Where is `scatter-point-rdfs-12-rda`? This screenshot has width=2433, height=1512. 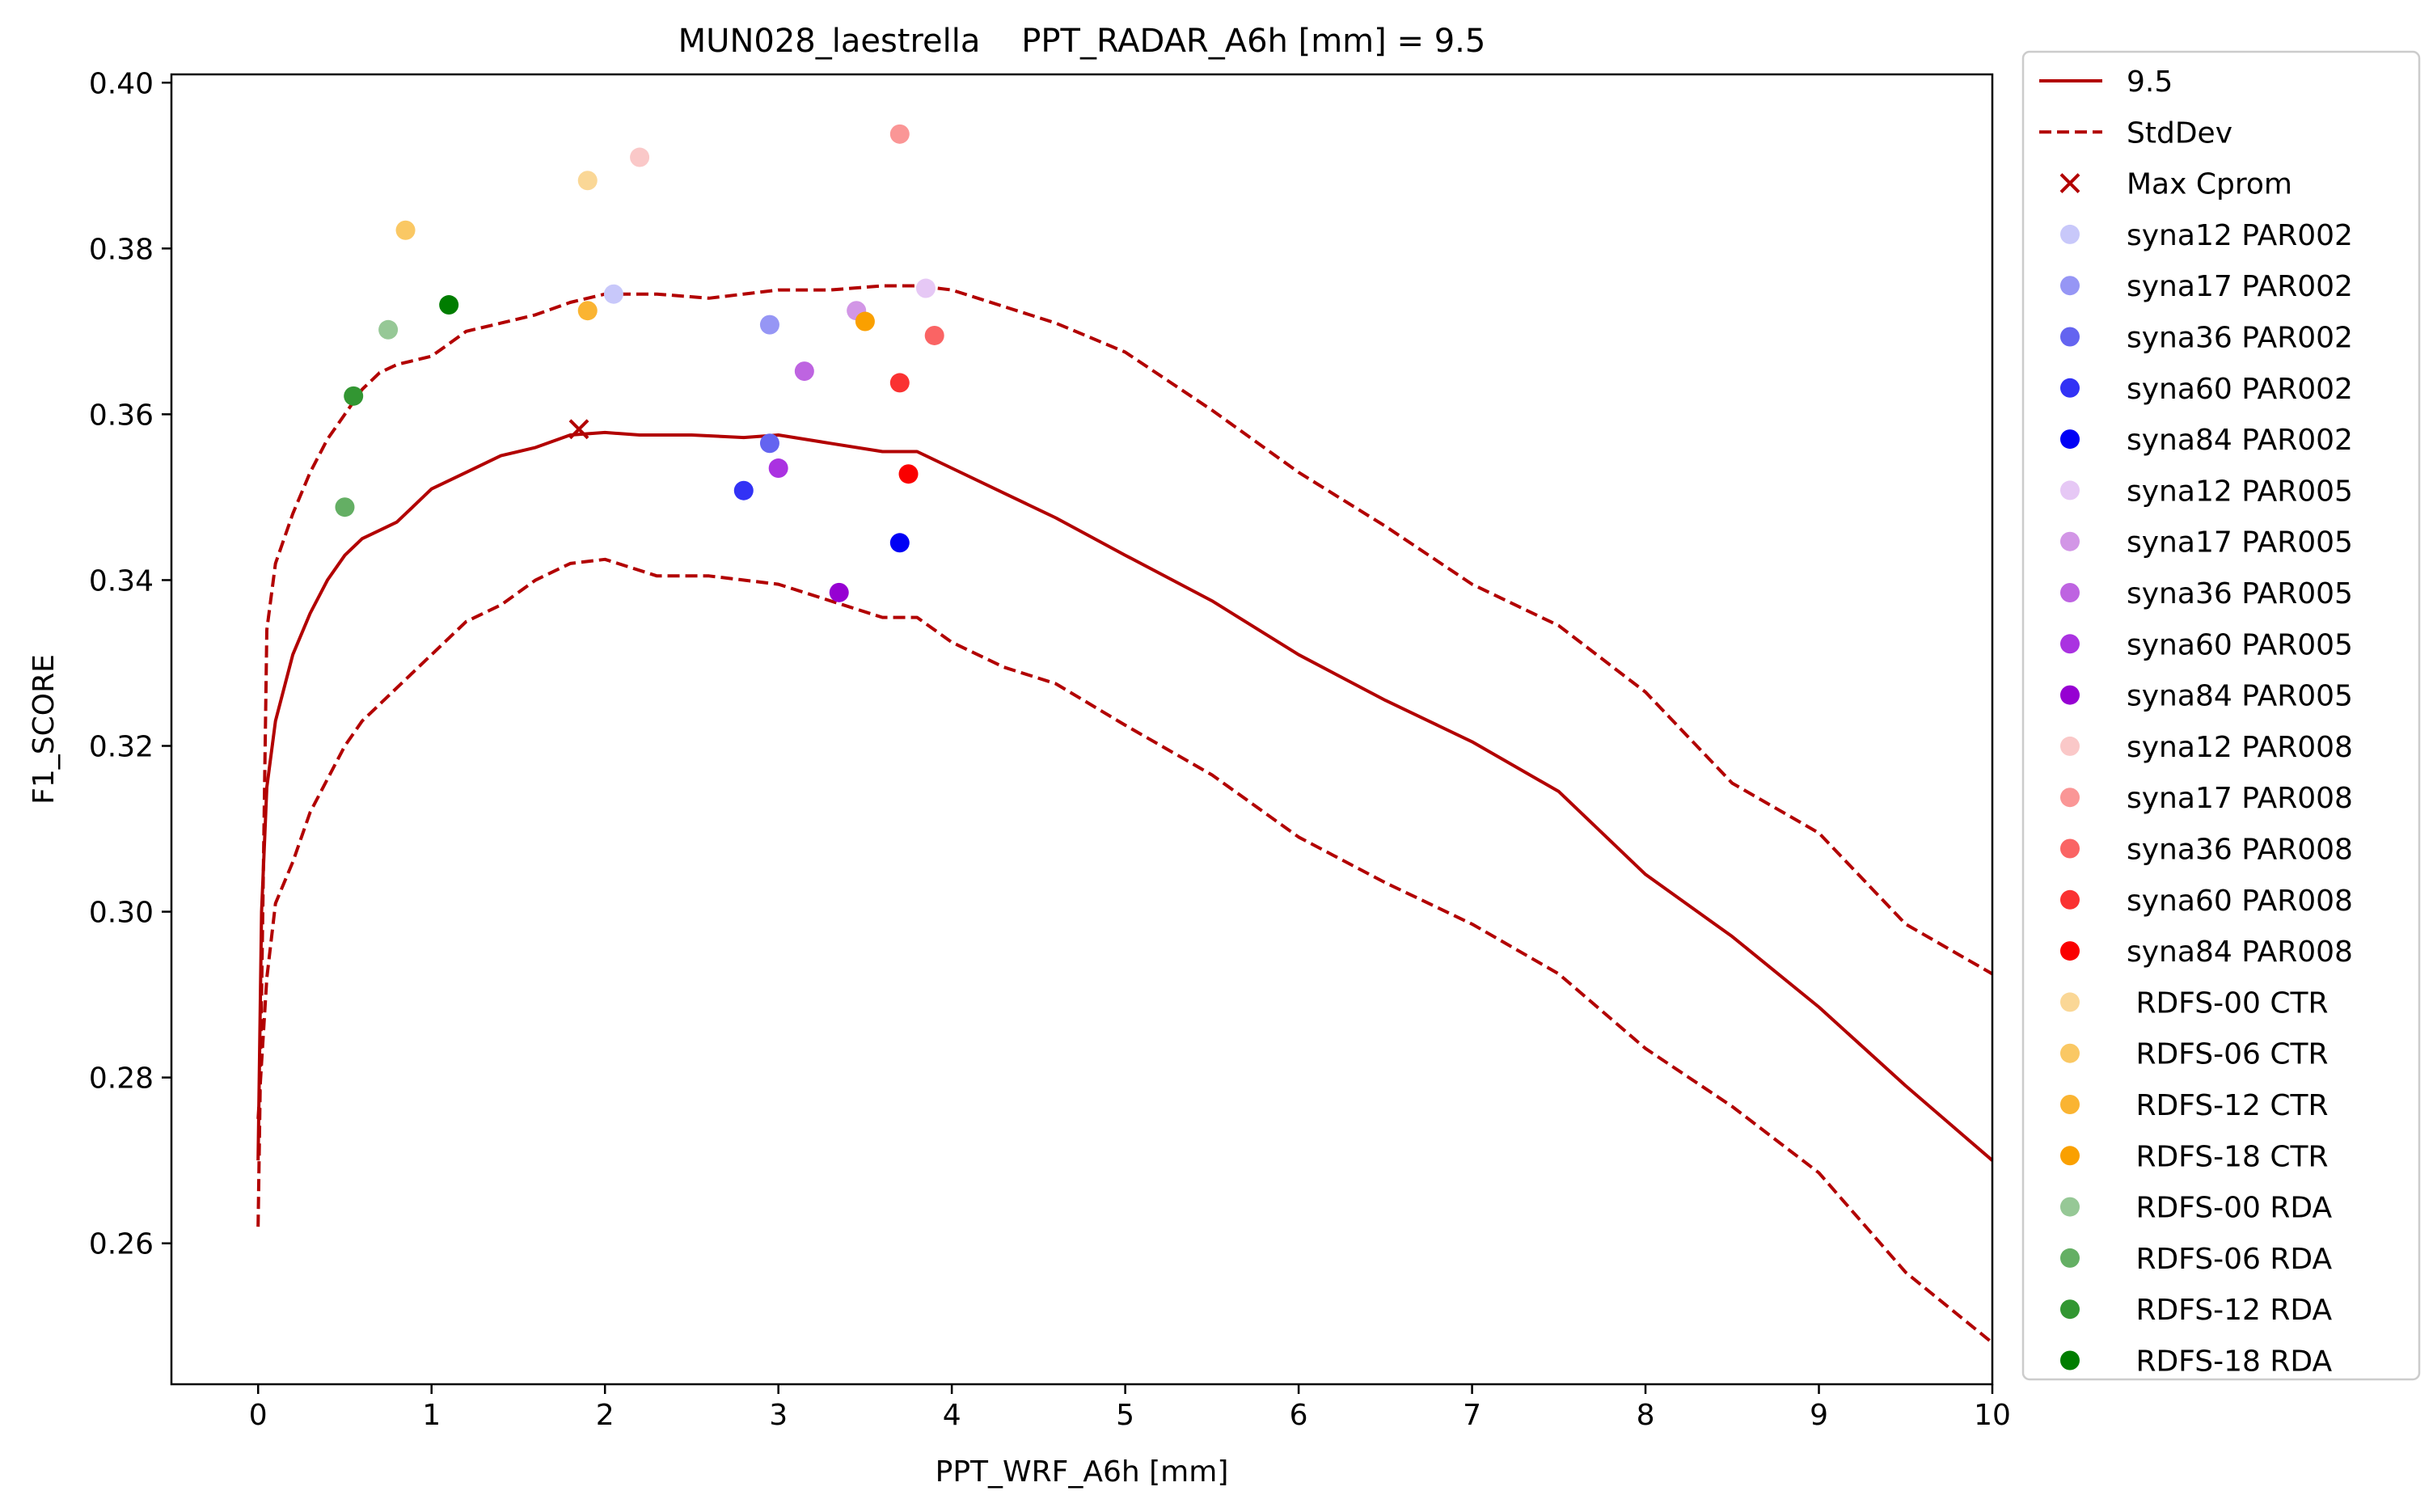
scatter-point-rdfs-12-rda is located at coordinates (354, 396).